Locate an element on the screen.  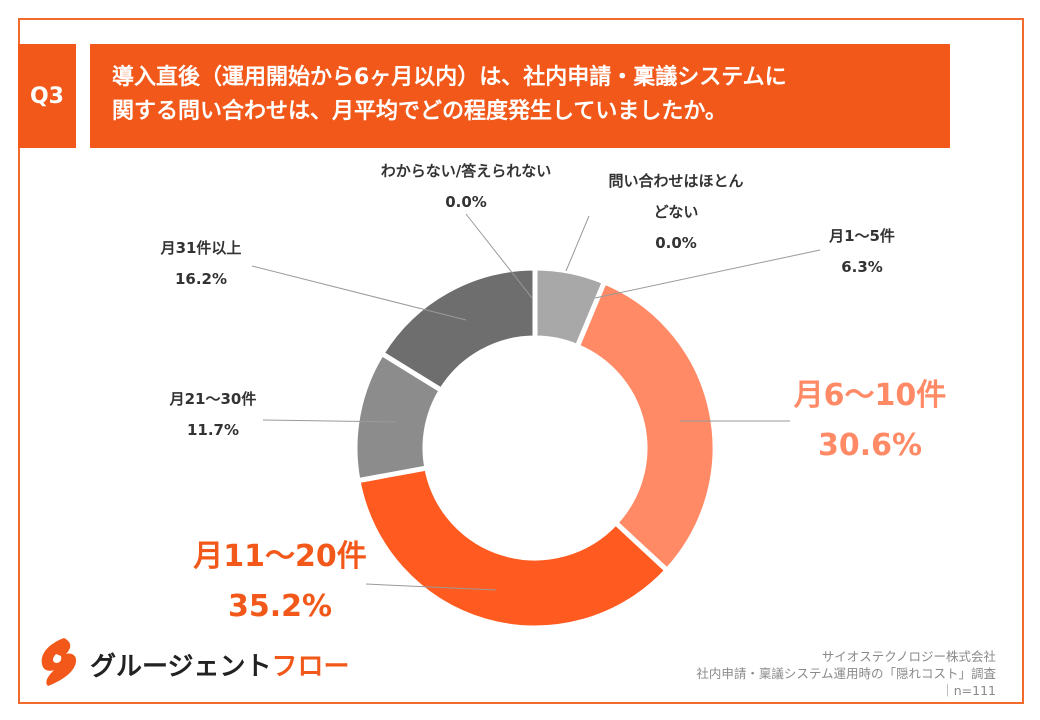
data-label-category-2: 月1〜5件 is located at coordinates (861, 236).